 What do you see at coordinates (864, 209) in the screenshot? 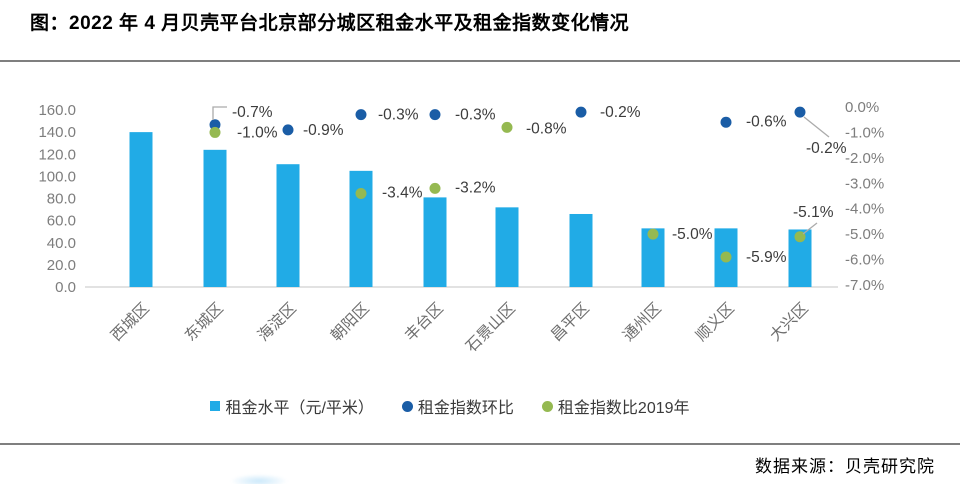
I see `right-axis-tick-label: -4.0%` at bounding box center [864, 209].